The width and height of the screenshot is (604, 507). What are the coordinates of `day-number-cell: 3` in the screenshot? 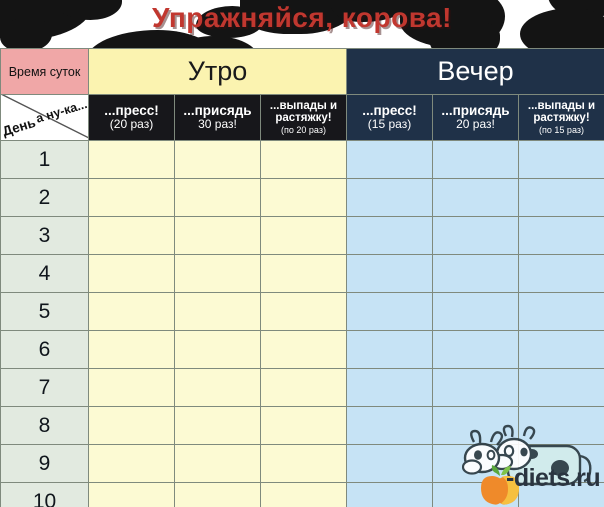 It's located at (44, 235).